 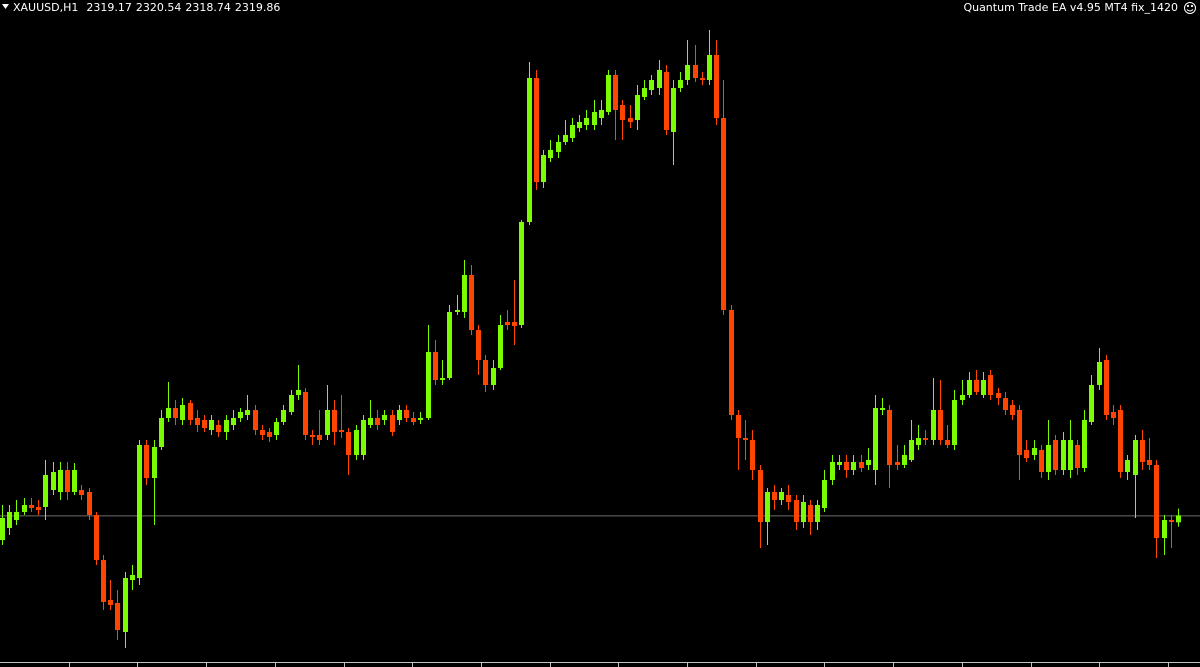 What do you see at coordinates (1070, 7) in the screenshot?
I see `ea-title: Quantum Trade EA v4.95 MT4 fix_1420` at bounding box center [1070, 7].